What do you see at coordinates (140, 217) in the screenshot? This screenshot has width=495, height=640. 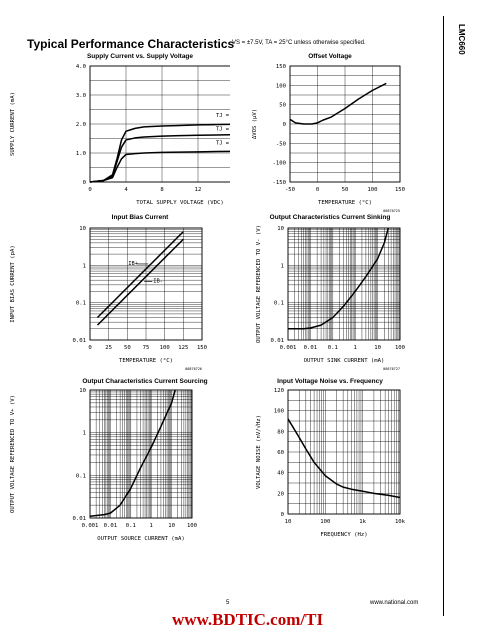 I see `chart-title: Input Bias Current` at bounding box center [140, 217].